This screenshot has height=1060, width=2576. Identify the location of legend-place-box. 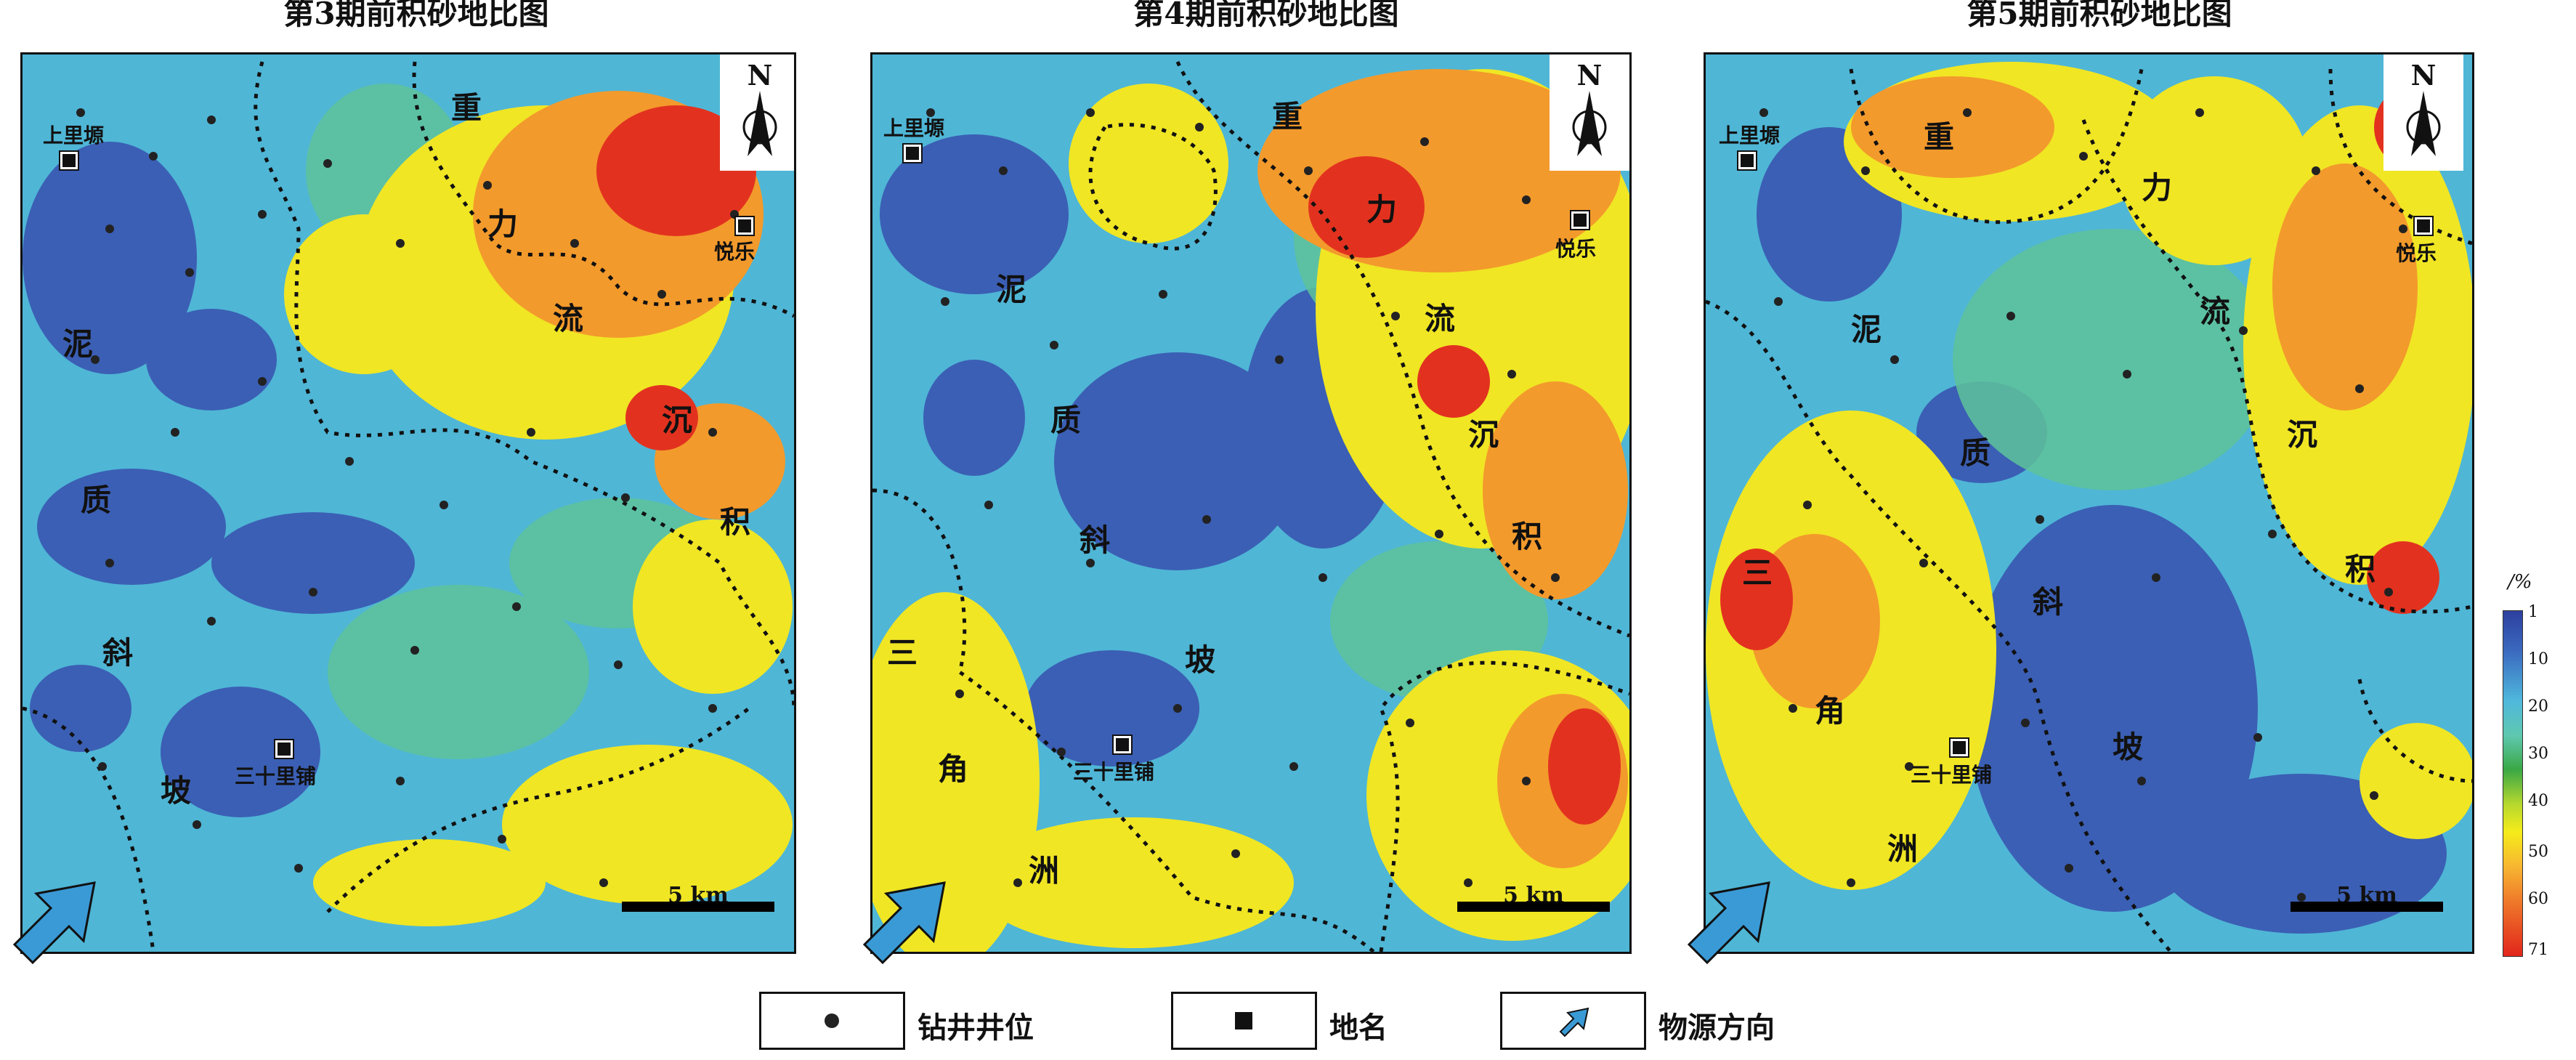
(1244, 1021).